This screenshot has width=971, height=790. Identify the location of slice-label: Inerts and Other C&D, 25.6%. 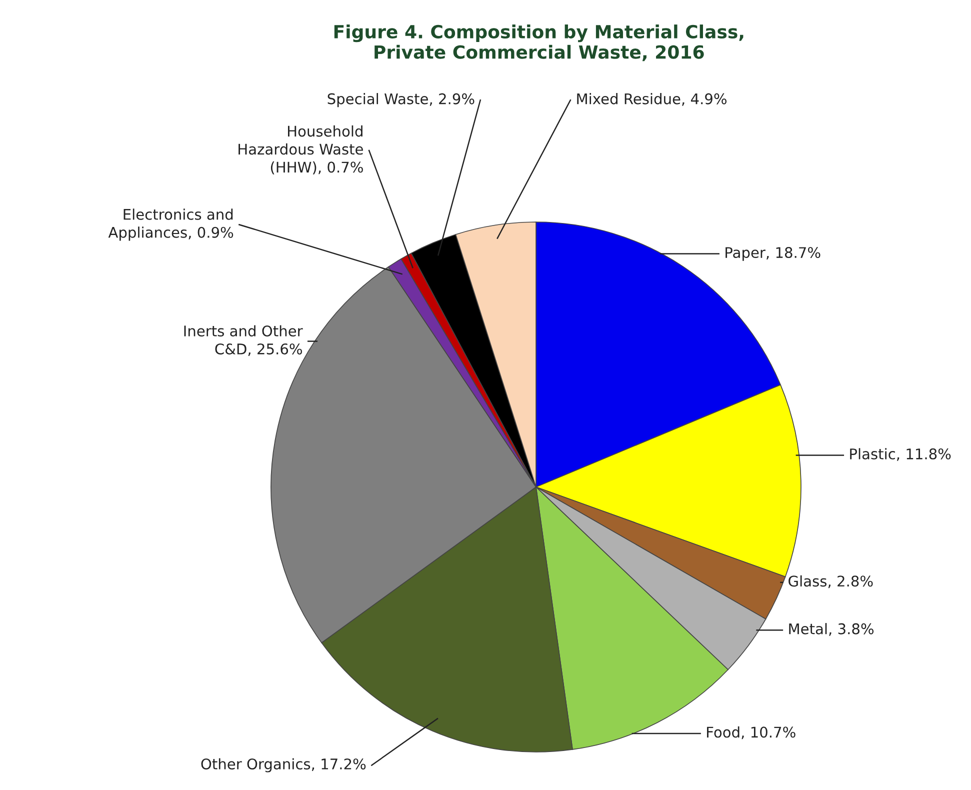
(243, 340).